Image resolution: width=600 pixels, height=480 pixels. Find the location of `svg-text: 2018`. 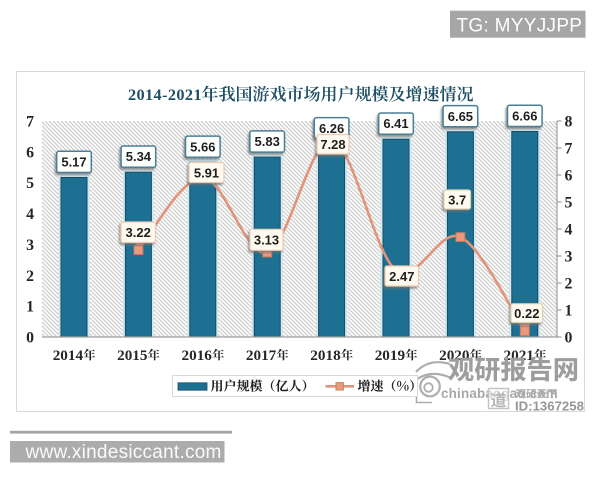

svg-text: 2018 is located at coordinates (325, 355).